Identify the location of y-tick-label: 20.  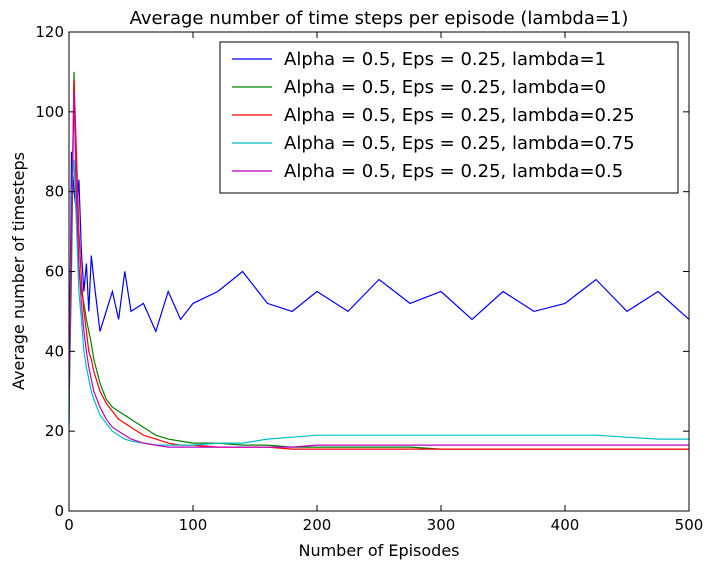
(54, 431).